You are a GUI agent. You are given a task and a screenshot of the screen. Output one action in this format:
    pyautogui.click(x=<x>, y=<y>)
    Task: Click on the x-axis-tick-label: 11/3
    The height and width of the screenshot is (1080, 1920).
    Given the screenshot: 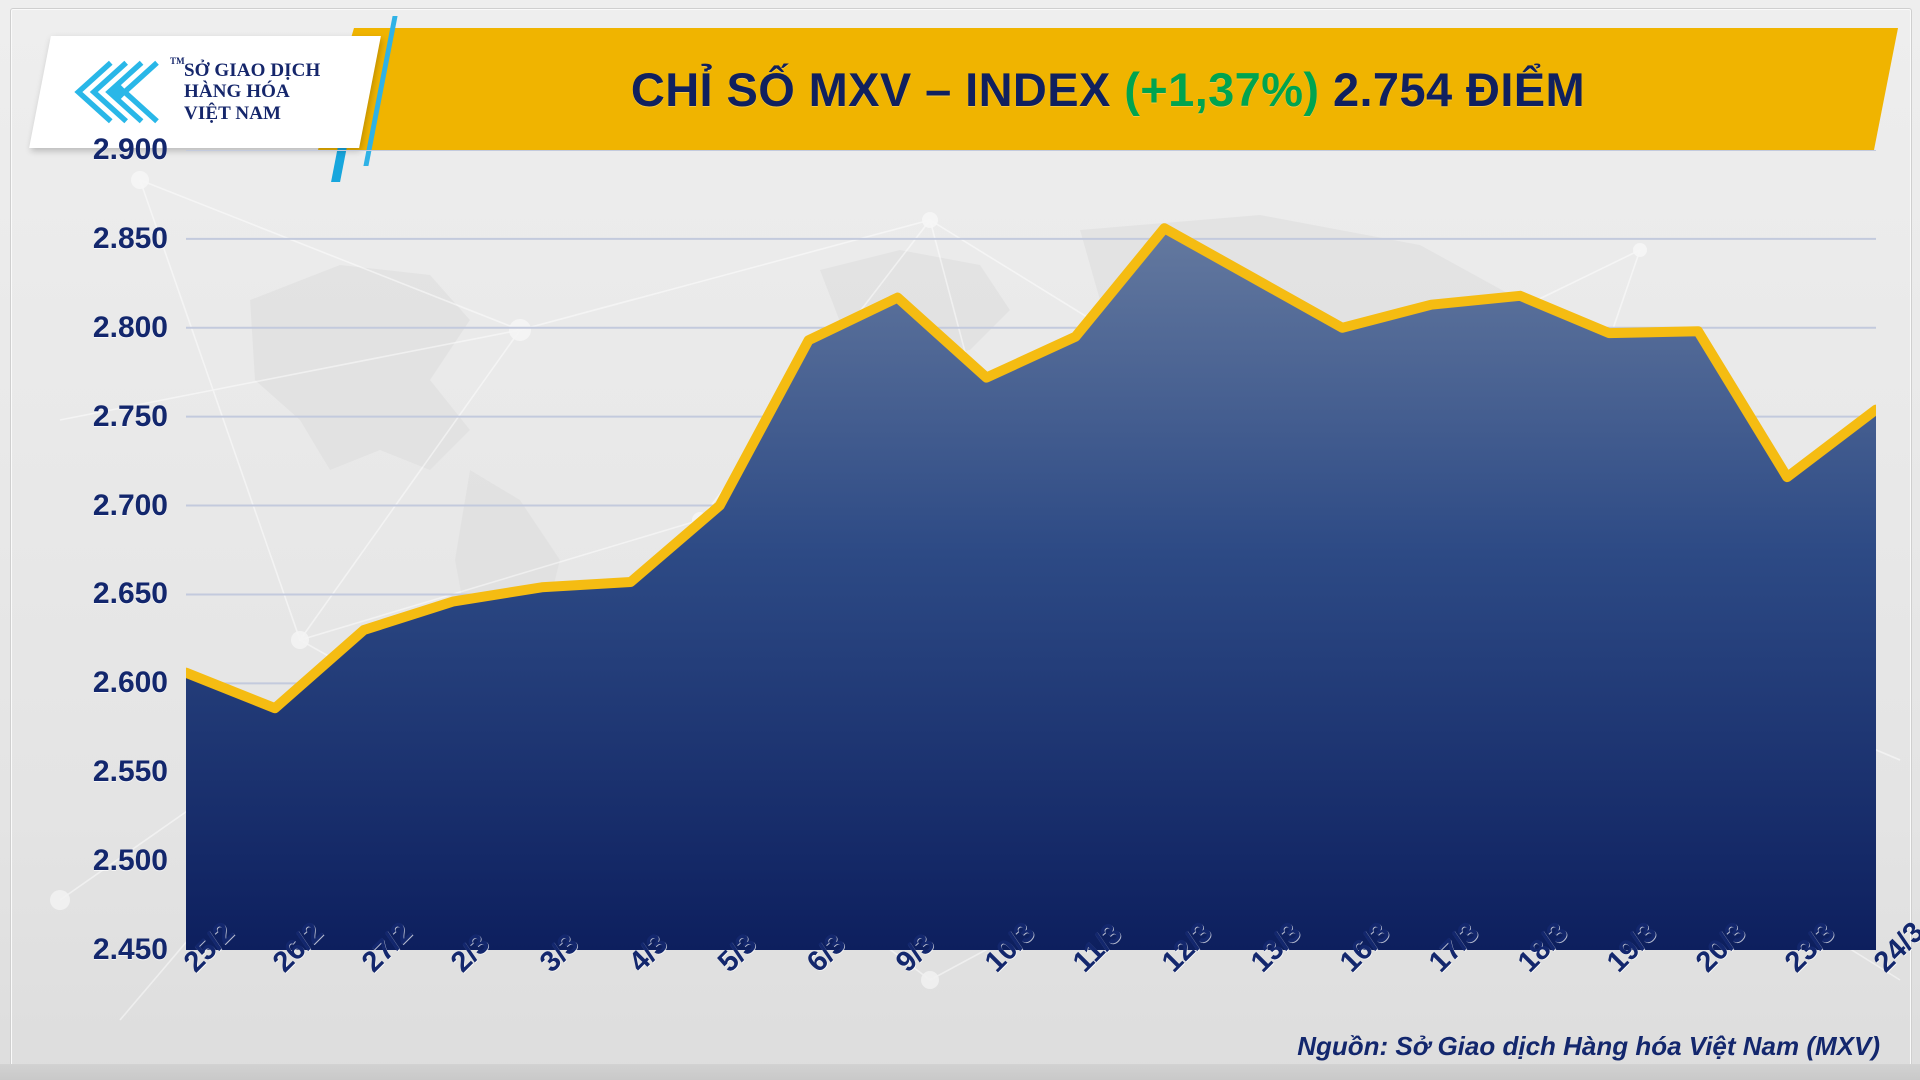 What is the action you would take?
    pyautogui.click(x=1098, y=948)
    